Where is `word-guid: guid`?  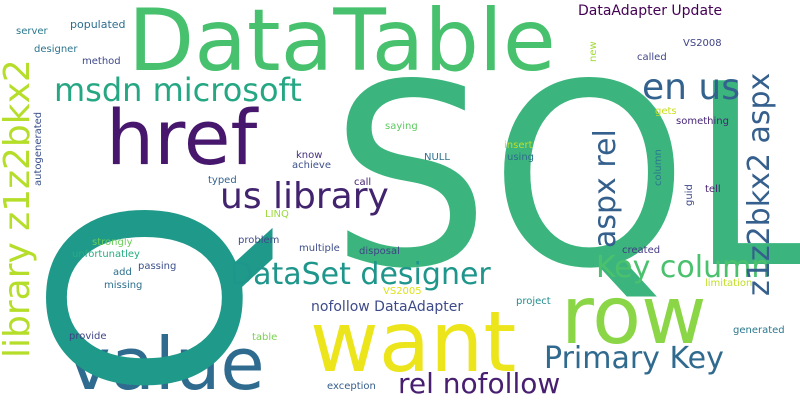
word-guid: guid is located at coordinates (689, 195).